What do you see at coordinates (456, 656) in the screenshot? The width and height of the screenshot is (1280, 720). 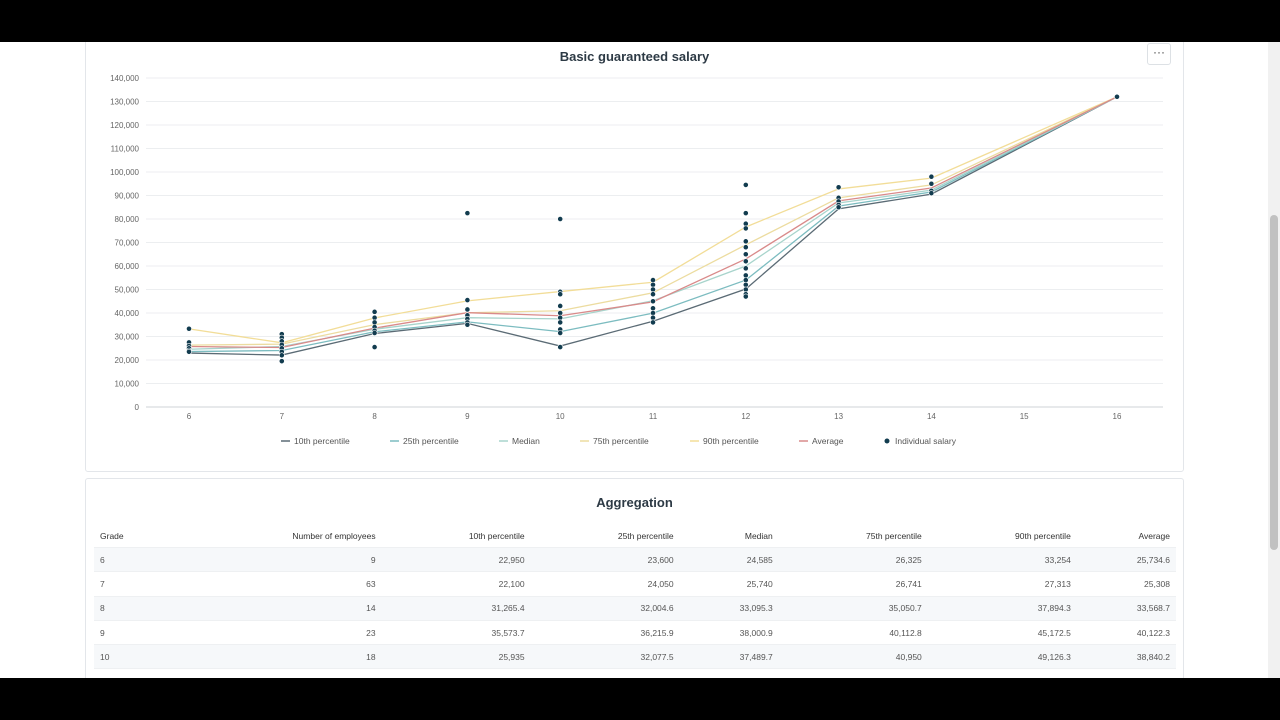 I see `table-cell: 25,935` at bounding box center [456, 656].